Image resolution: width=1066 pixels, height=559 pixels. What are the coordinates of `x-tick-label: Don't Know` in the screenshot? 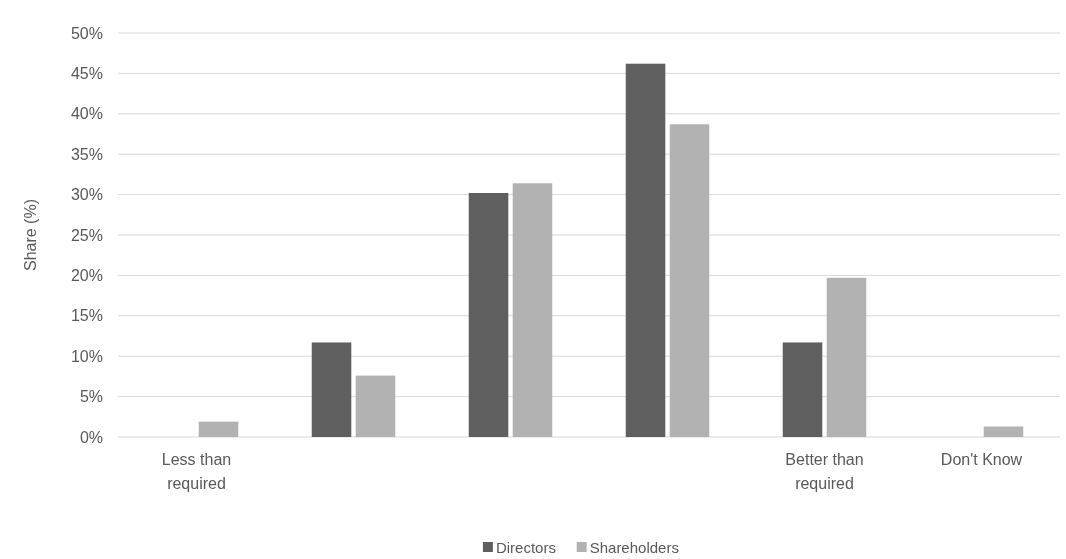 It's located at (981, 459).